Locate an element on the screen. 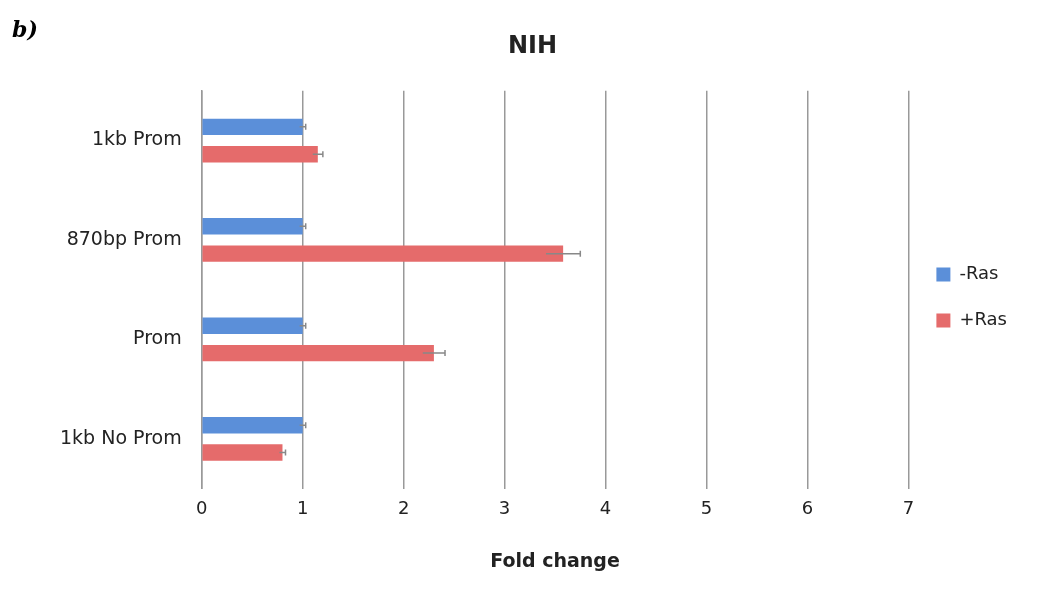 The image size is (1045, 595). legend-label: +Ras is located at coordinates (983, 319).